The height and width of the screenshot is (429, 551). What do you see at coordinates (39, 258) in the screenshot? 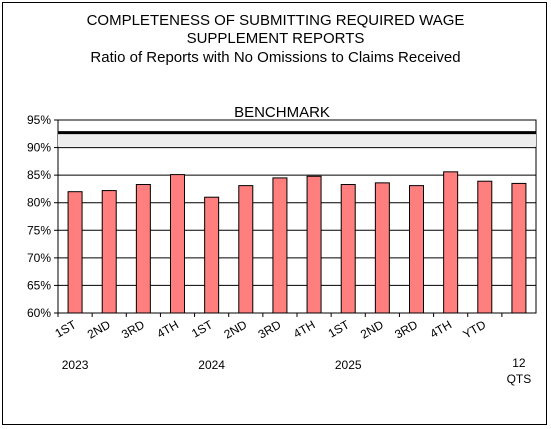
I see `y-tick-label: 70%` at bounding box center [39, 258].